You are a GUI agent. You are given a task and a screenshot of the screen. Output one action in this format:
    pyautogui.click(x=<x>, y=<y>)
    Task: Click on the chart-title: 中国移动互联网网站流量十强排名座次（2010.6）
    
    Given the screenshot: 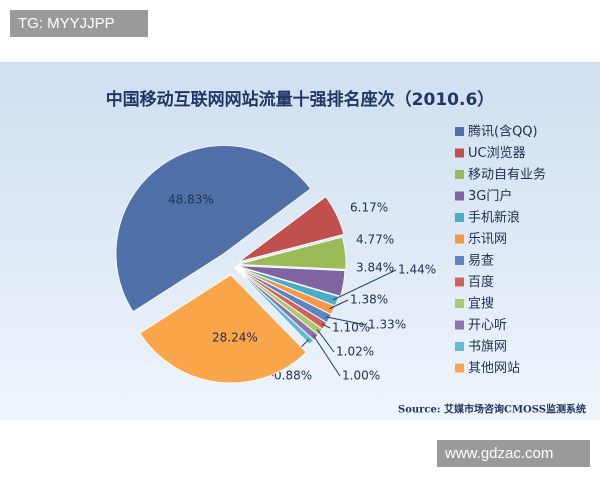 What is the action you would take?
    pyautogui.click(x=300, y=99)
    